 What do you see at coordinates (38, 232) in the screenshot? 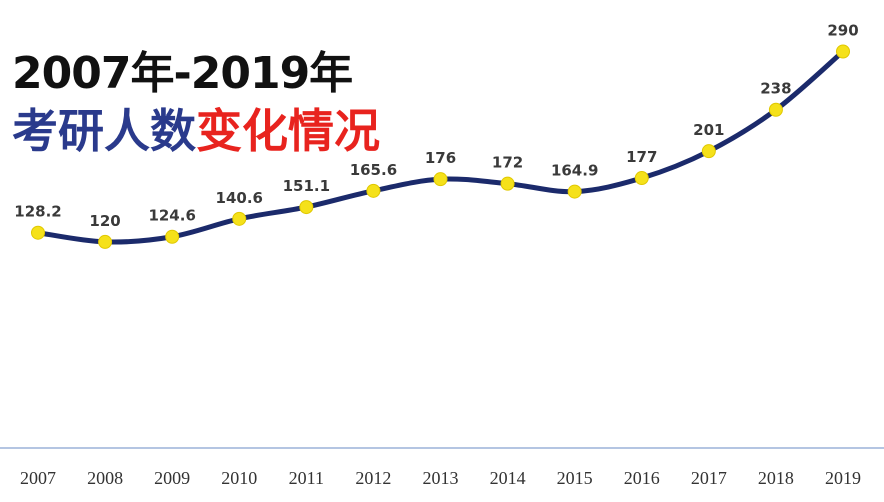
I see `data-point-2007` at bounding box center [38, 232].